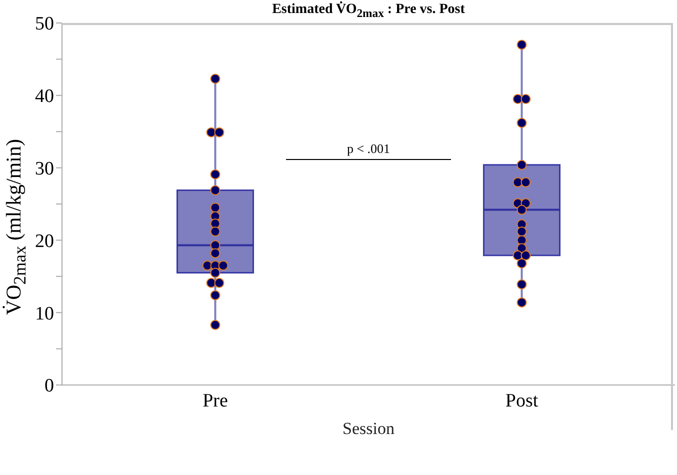 The height and width of the screenshot is (475, 677). What do you see at coordinates (44, 97) in the screenshot?
I see `y-tick-label: 40` at bounding box center [44, 97].